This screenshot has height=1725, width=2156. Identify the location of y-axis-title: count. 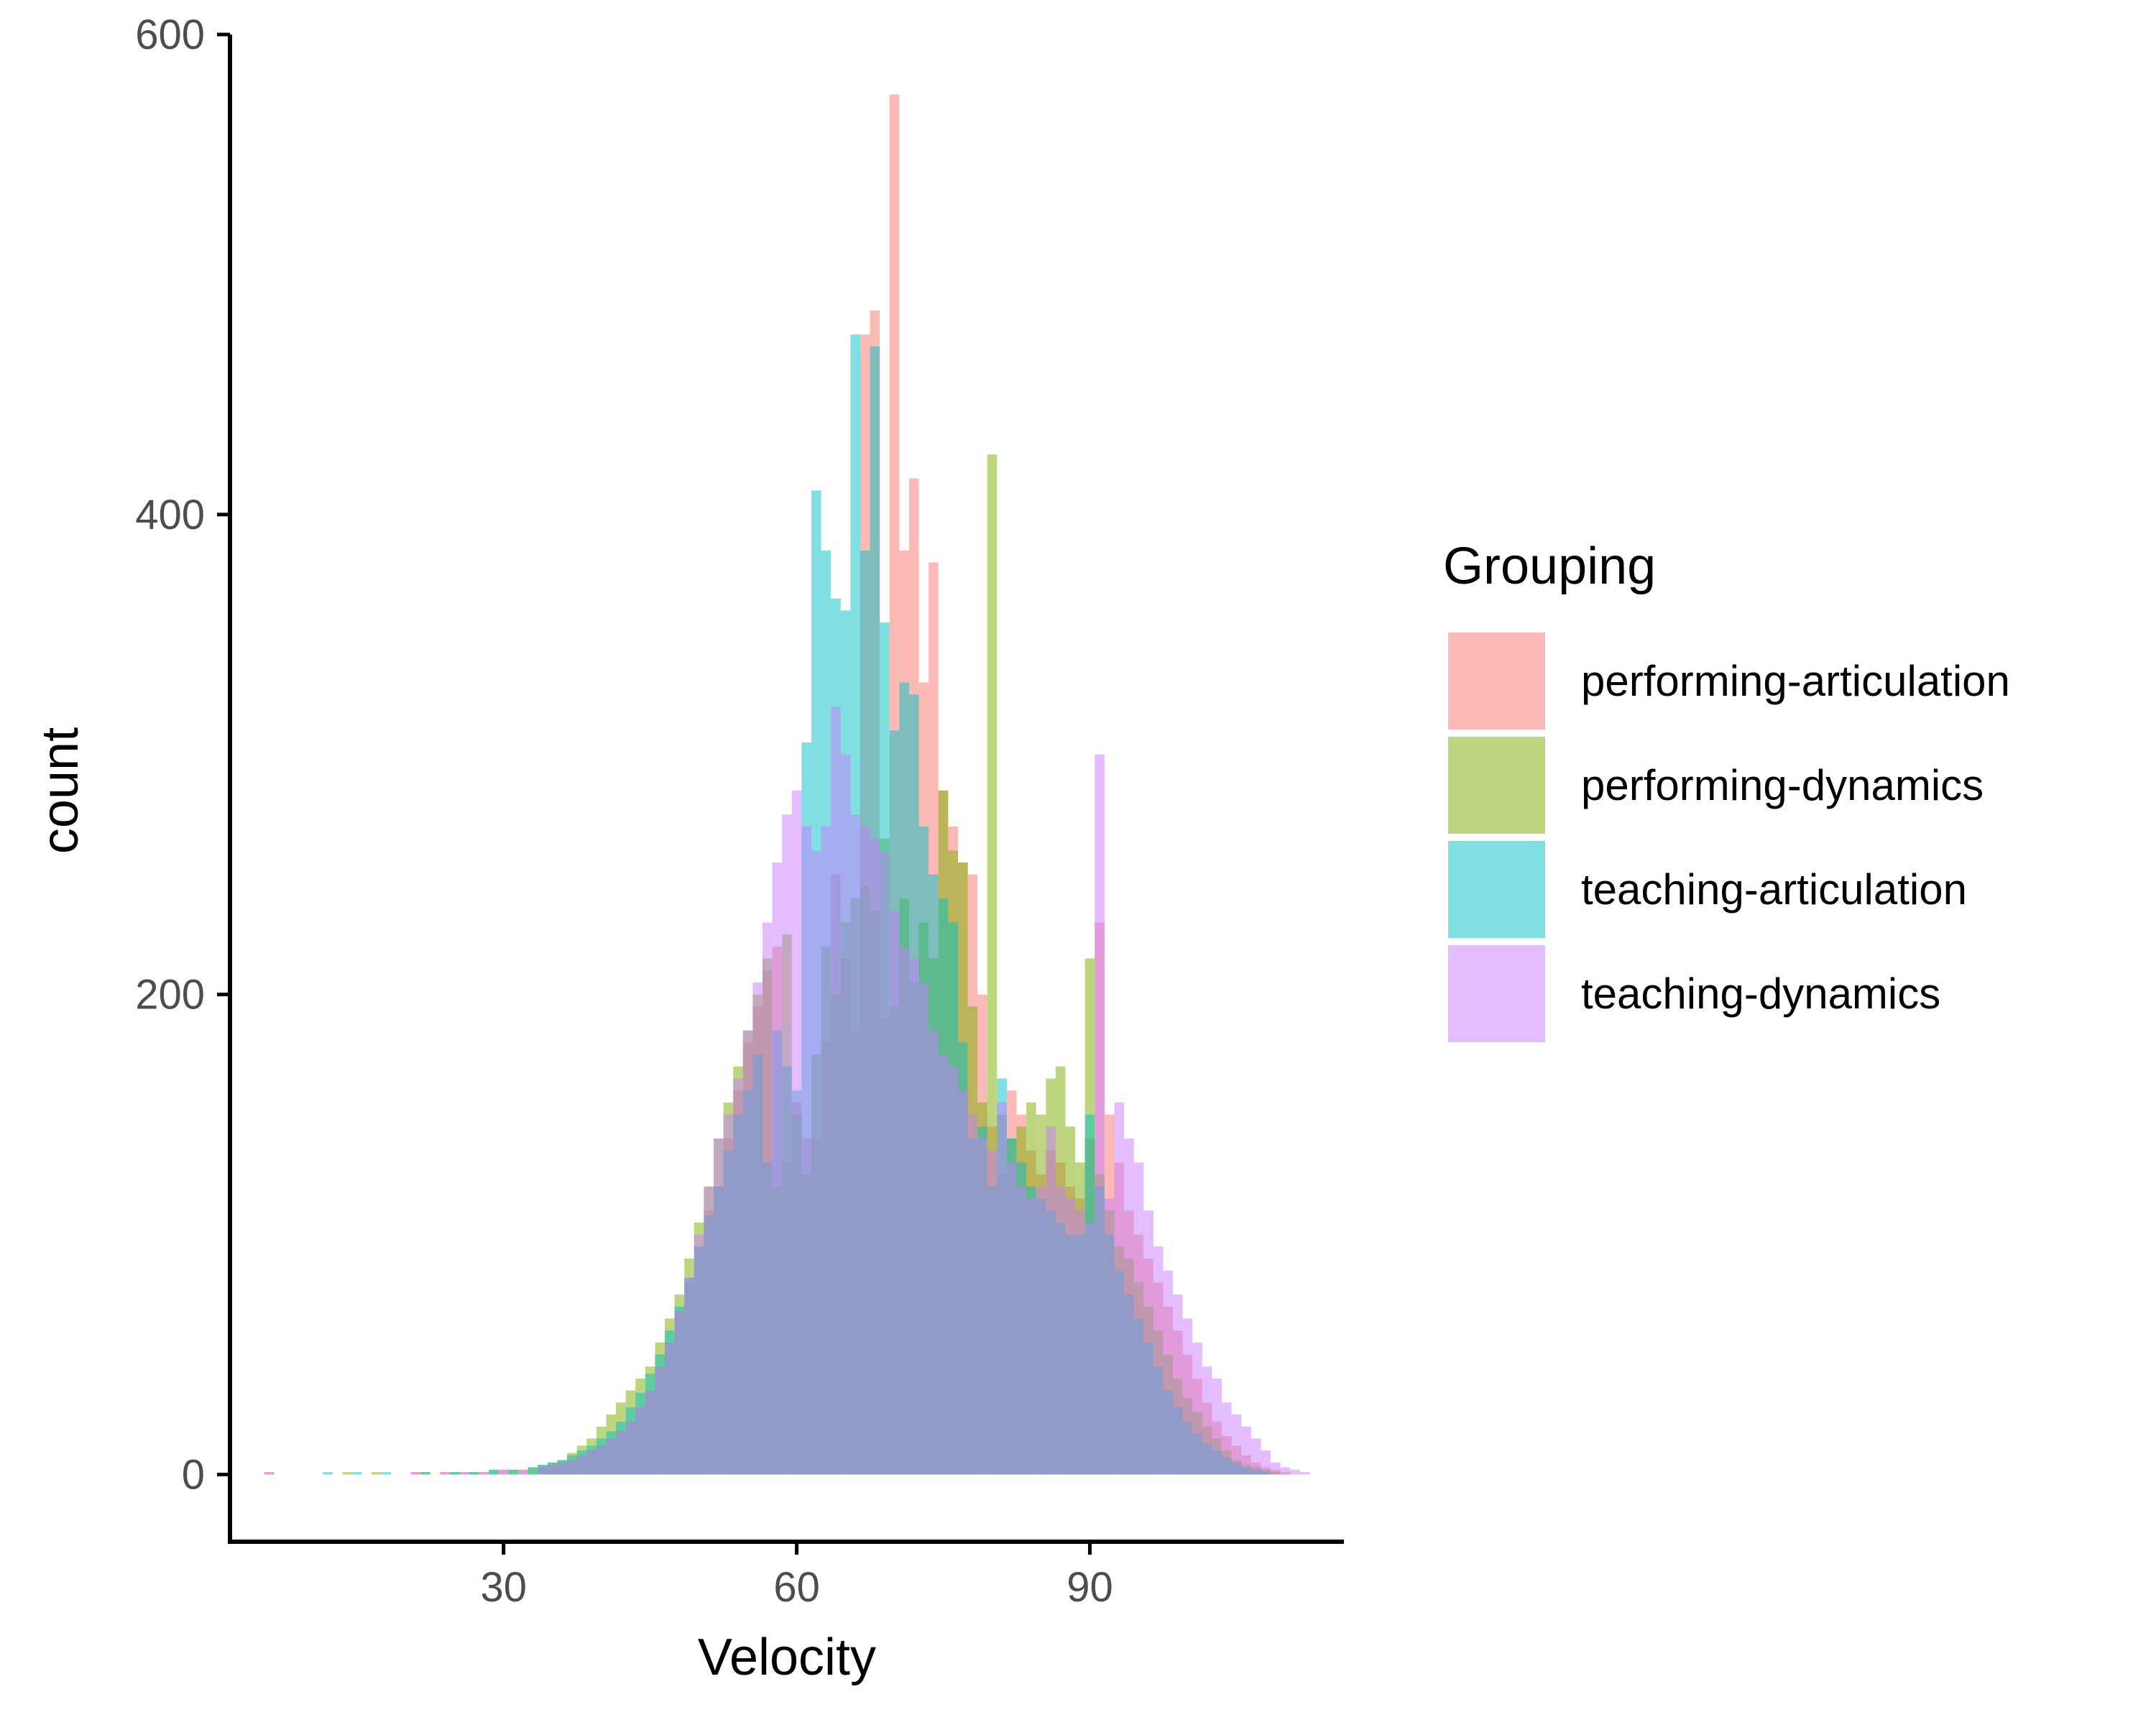
(60, 790).